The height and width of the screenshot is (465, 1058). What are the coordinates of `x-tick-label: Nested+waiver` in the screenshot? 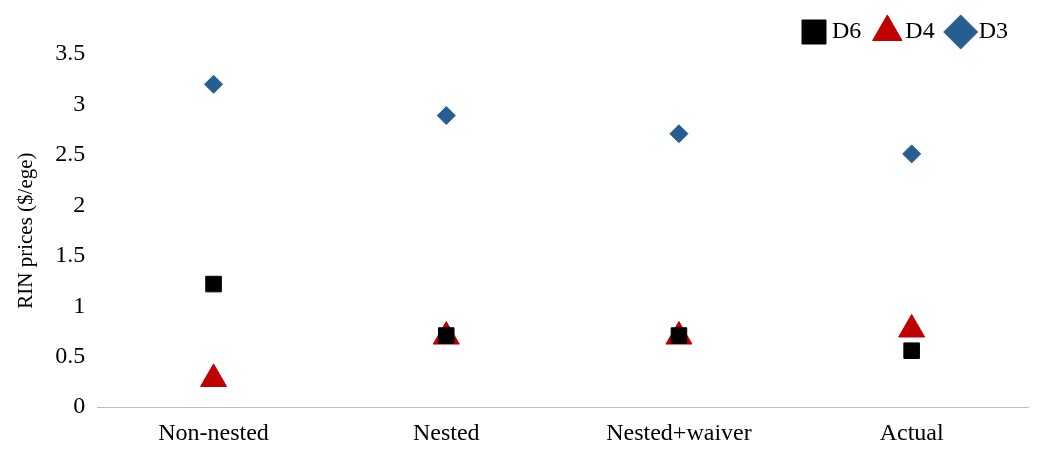 It's located at (679, 431).